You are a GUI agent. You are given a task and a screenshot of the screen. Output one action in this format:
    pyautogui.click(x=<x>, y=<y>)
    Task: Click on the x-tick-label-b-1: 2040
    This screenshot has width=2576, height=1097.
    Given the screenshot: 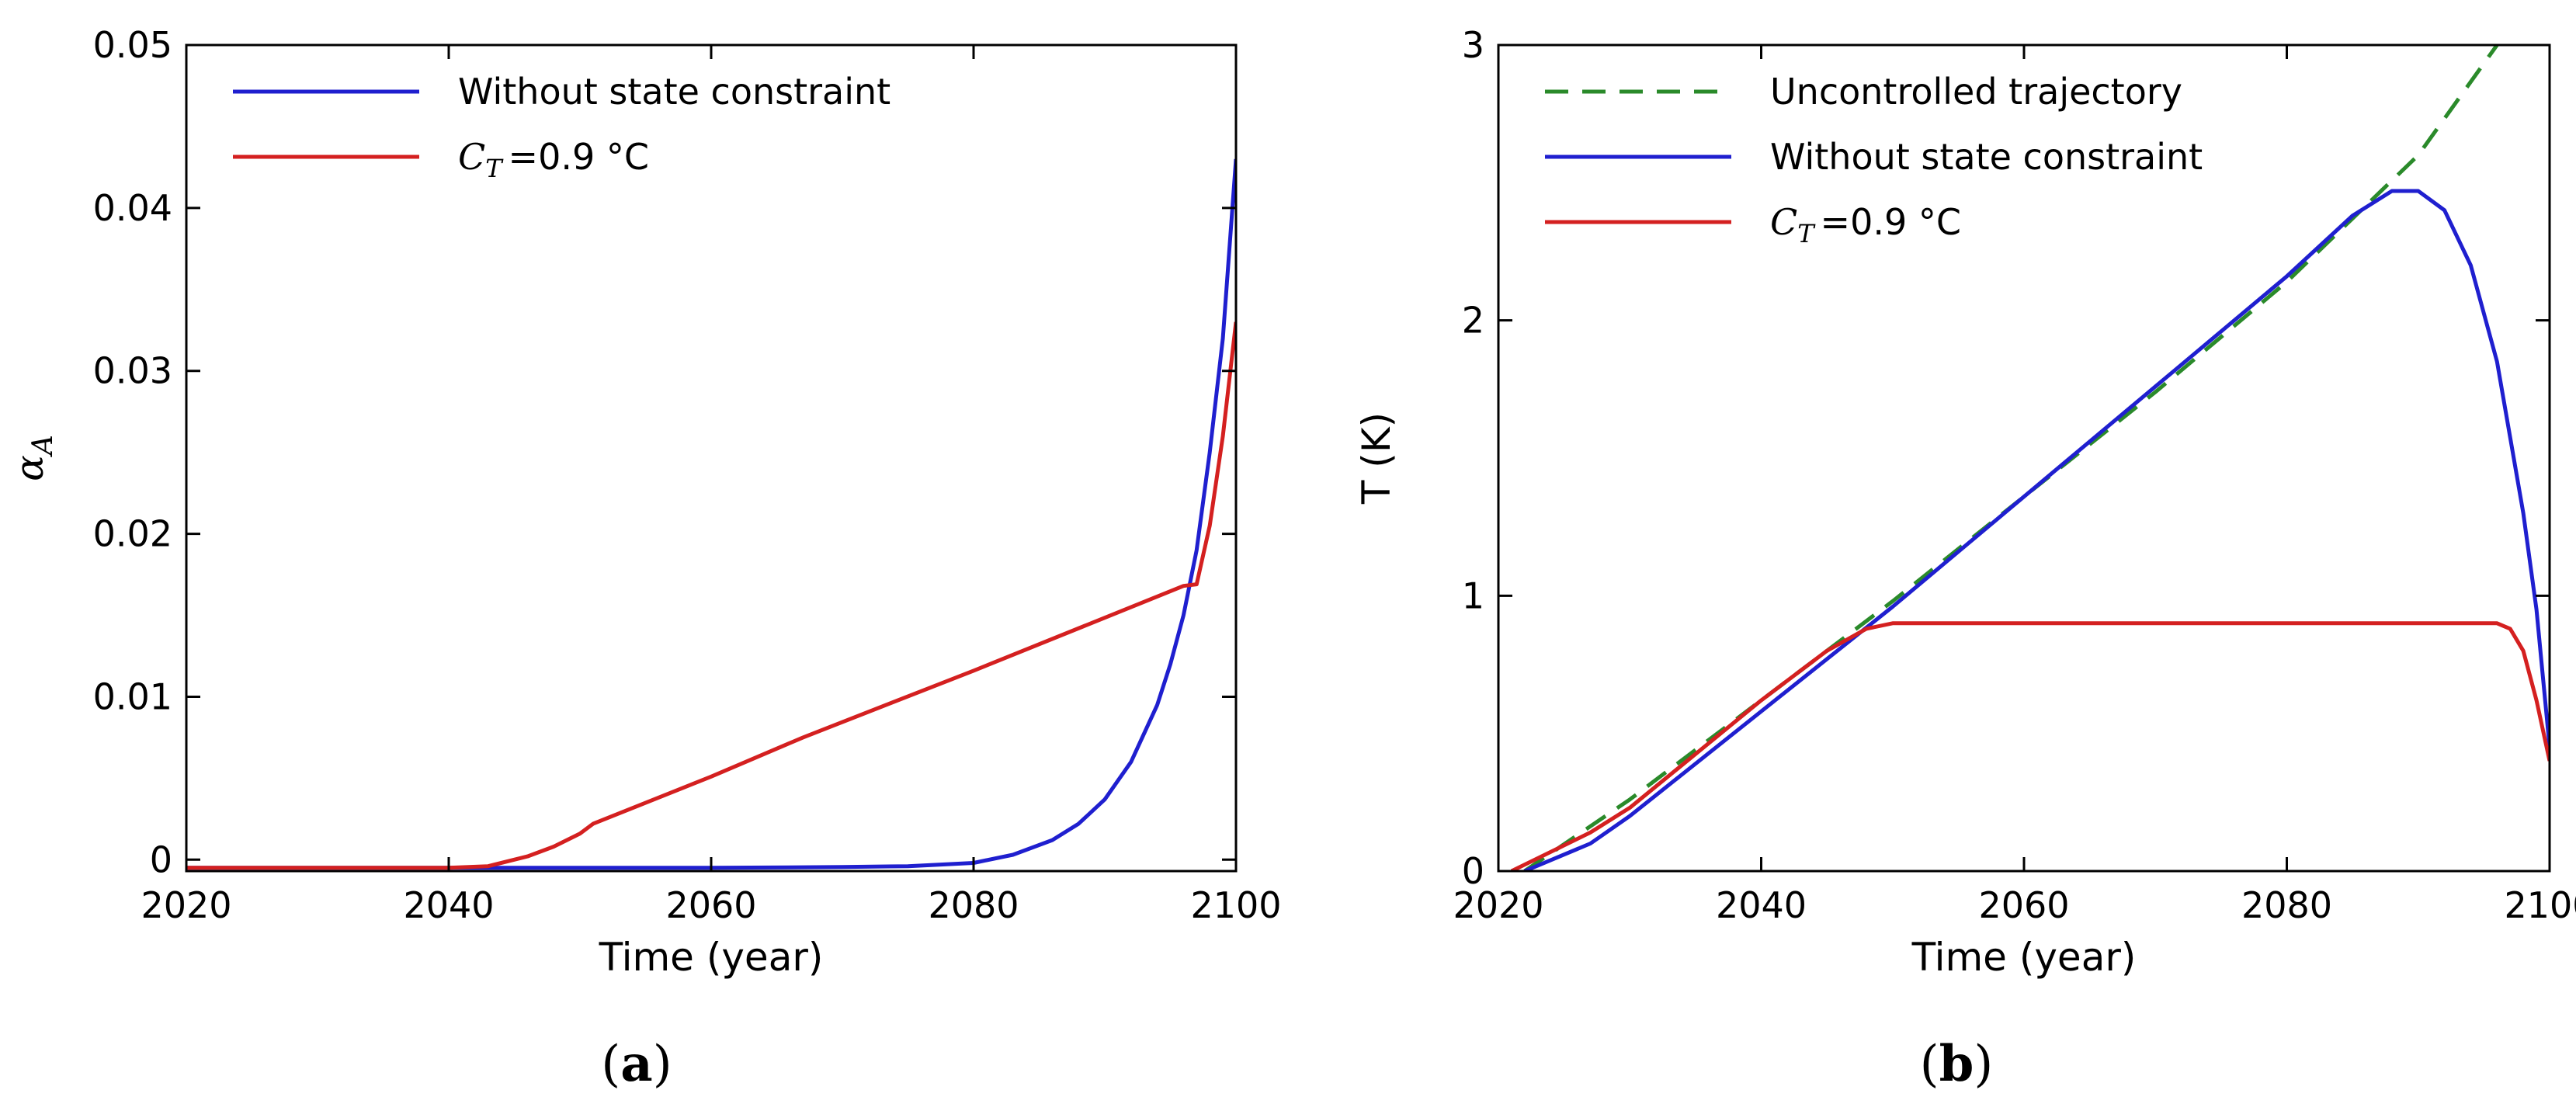 What is the action you would take?
    pyautogui.click(x=1761, y=905)
    